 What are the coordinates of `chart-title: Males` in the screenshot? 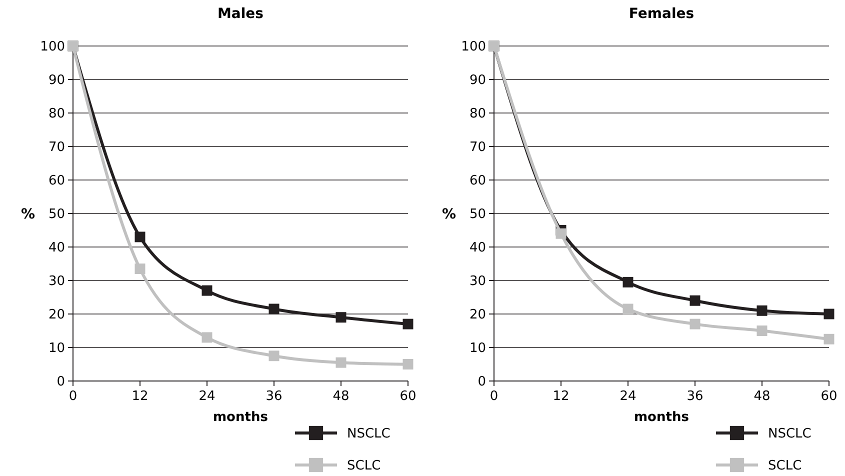 It's located at (240, 14).